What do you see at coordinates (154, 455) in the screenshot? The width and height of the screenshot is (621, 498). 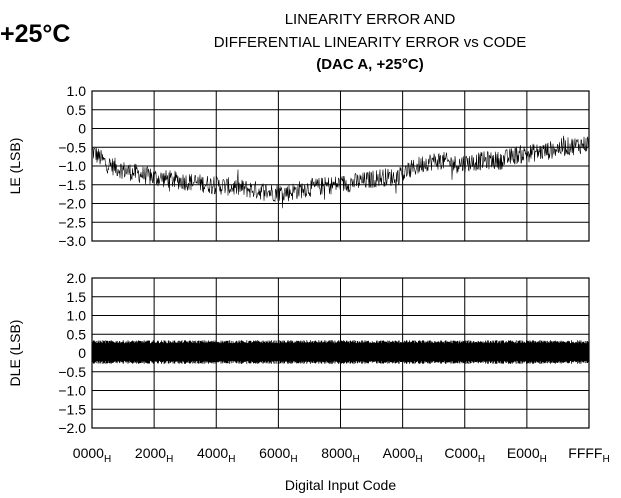 I see `x-tick-label: 2000H` at bounding box center [154, 455].